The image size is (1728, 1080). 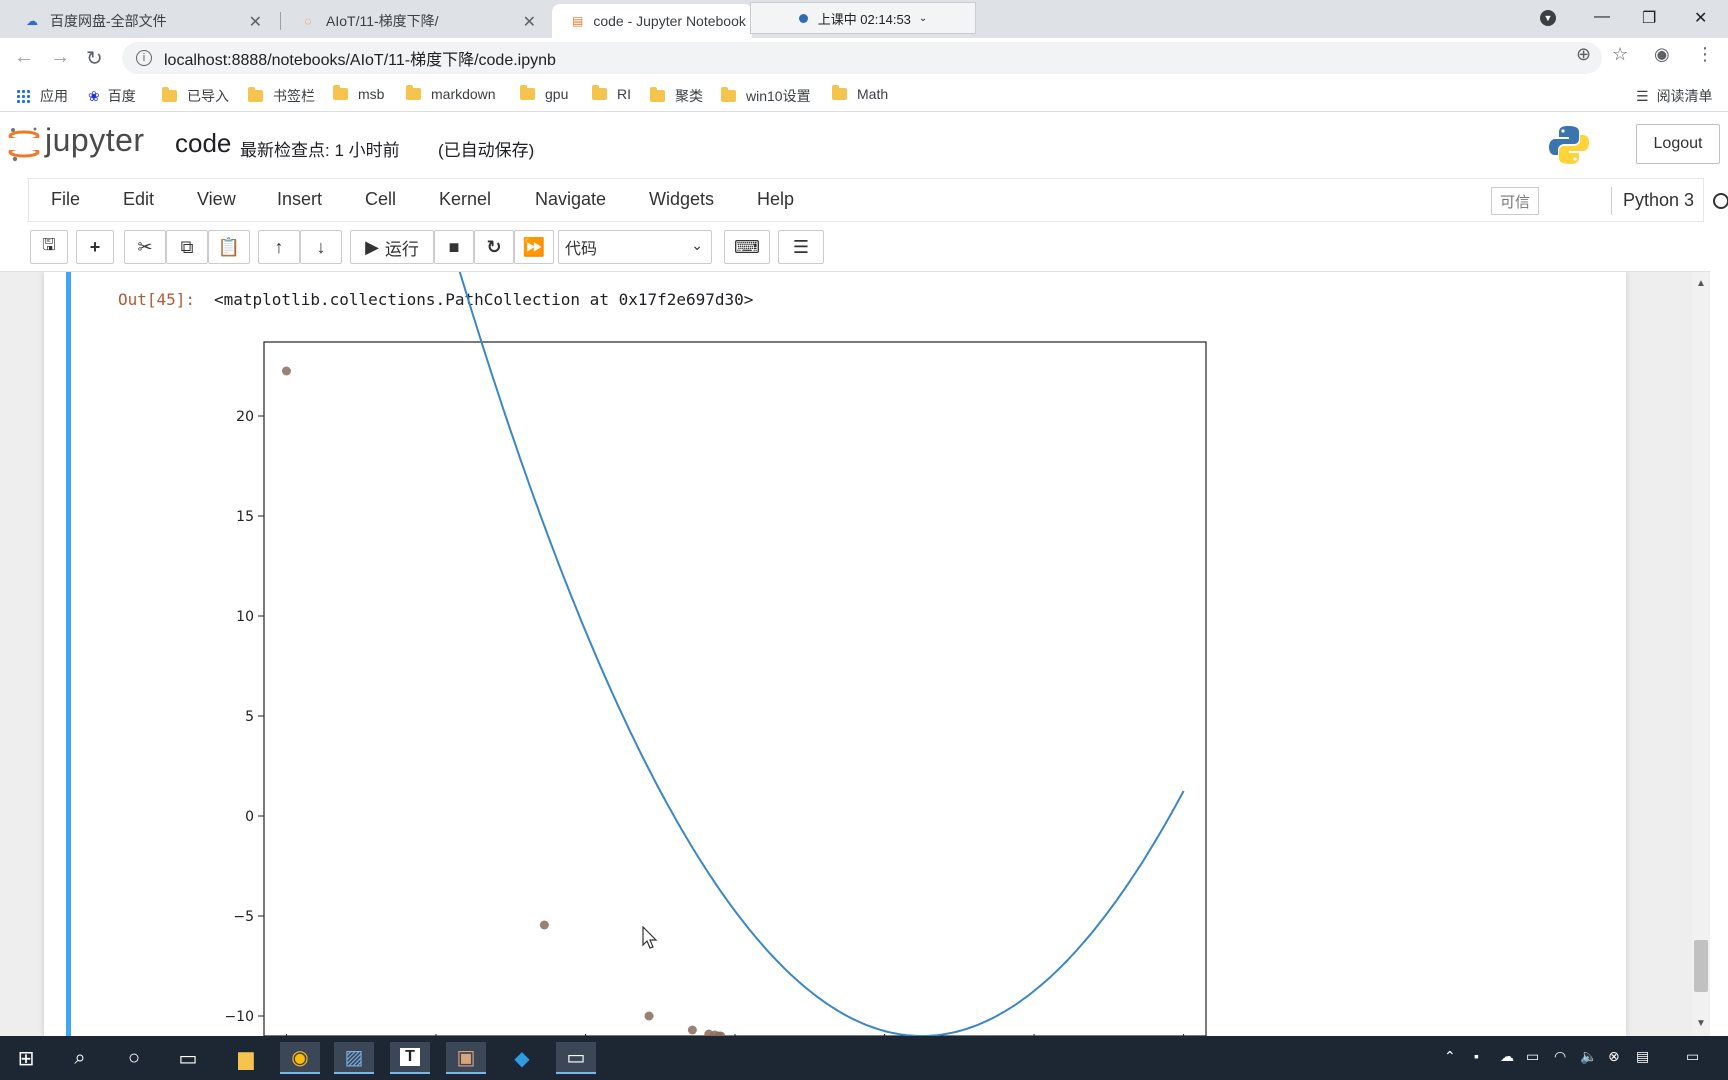 I want to click on profile-icon: ◉, so click(x=1662, y=54).